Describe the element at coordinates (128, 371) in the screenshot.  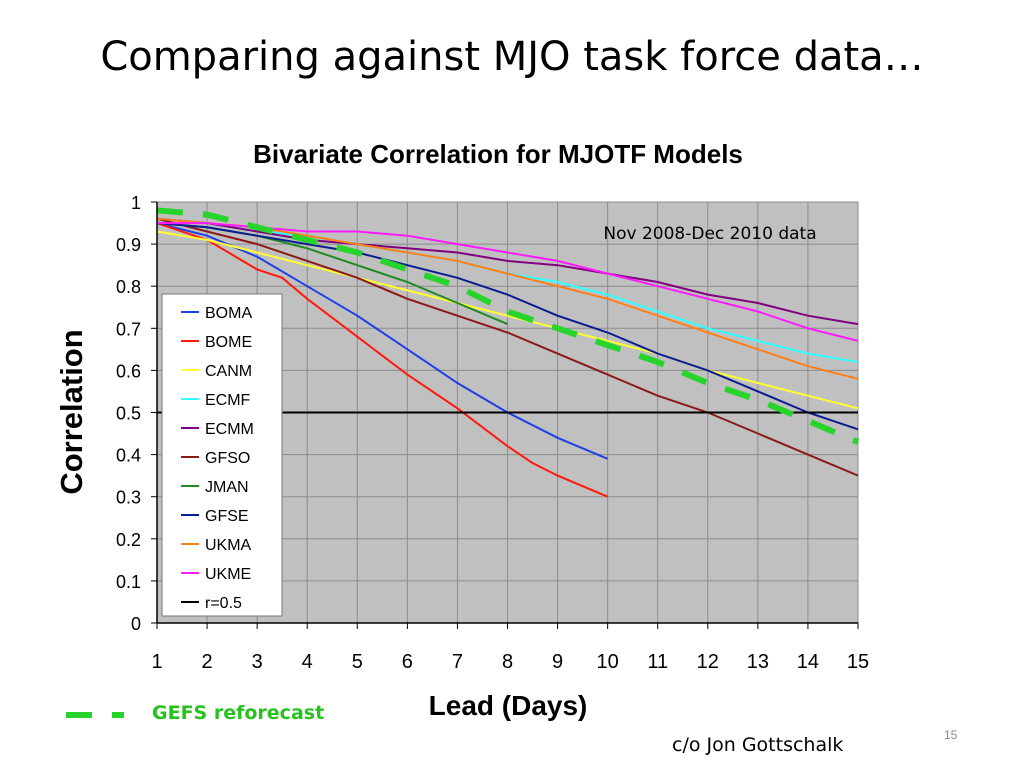
I see `y-tick-label: 0.6` at that location.